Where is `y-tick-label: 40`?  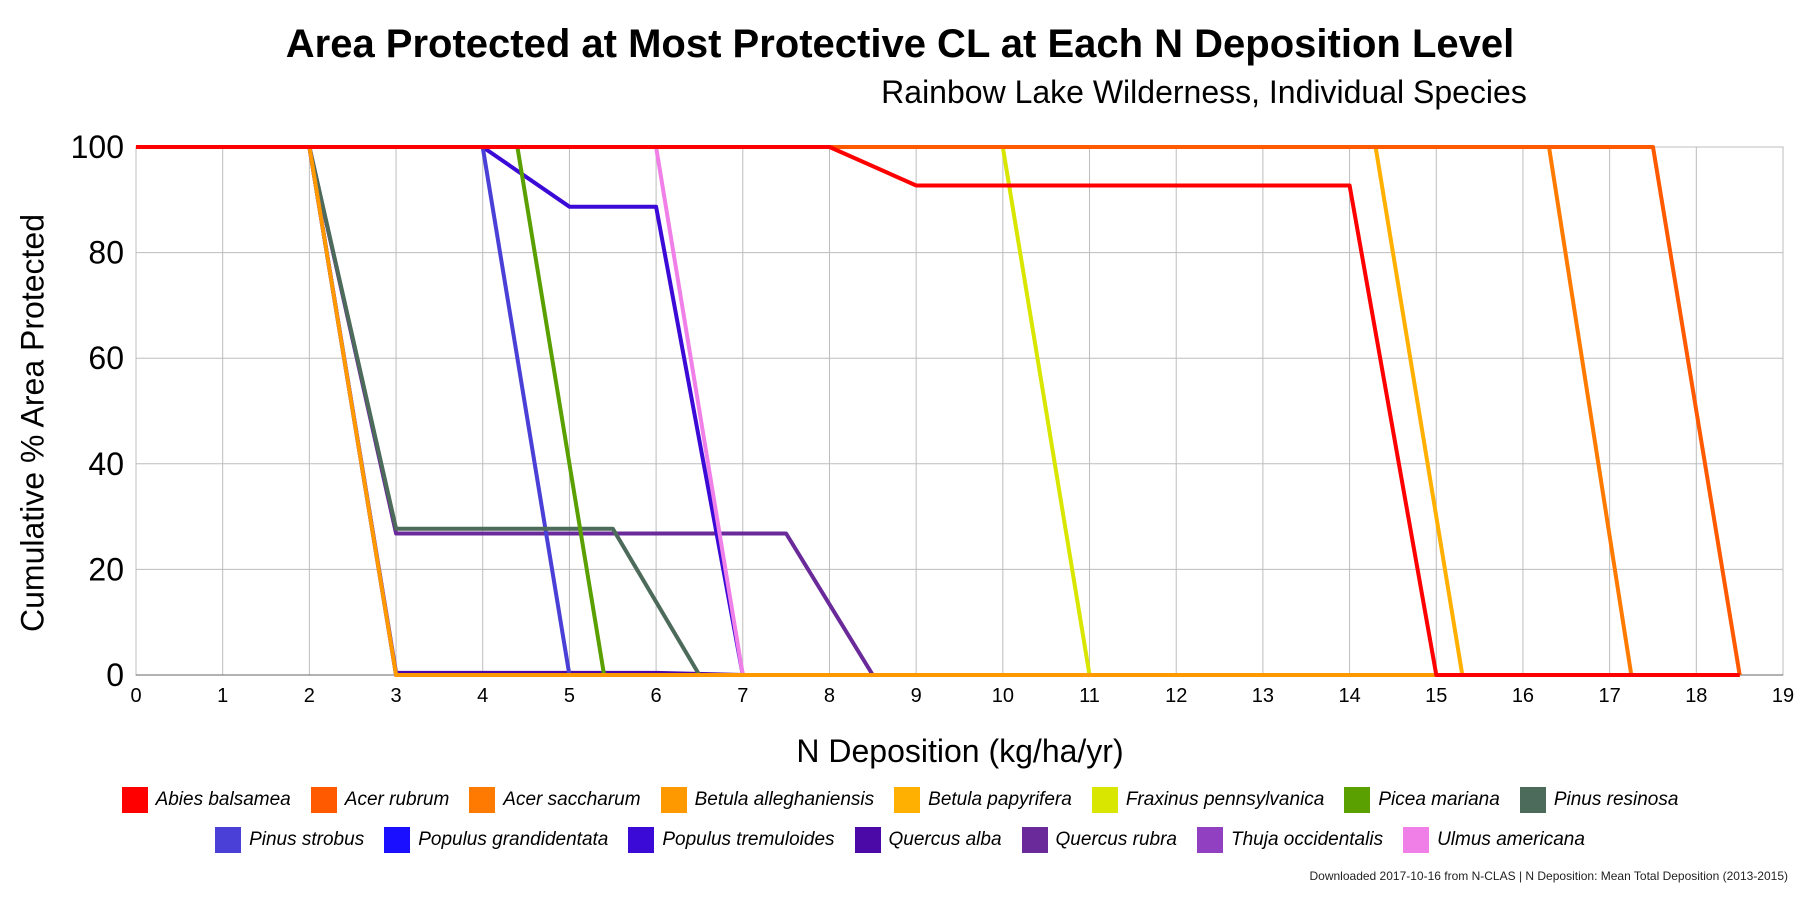 y-tick-label: 40 is located at coordinates (106, 464).